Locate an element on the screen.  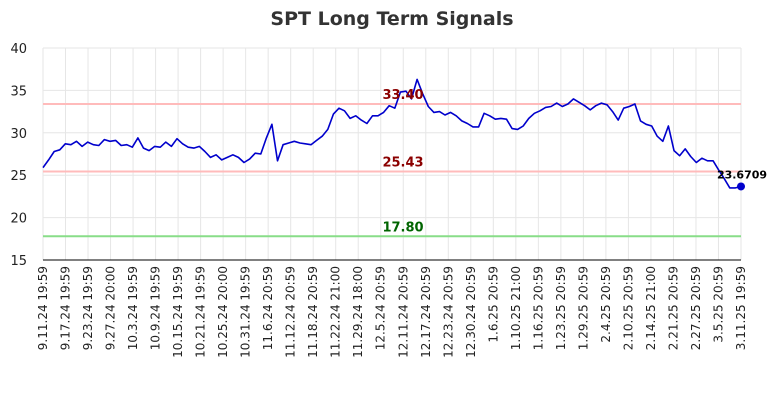
y-tick-label: 15 is located at coordinates (18, 261).